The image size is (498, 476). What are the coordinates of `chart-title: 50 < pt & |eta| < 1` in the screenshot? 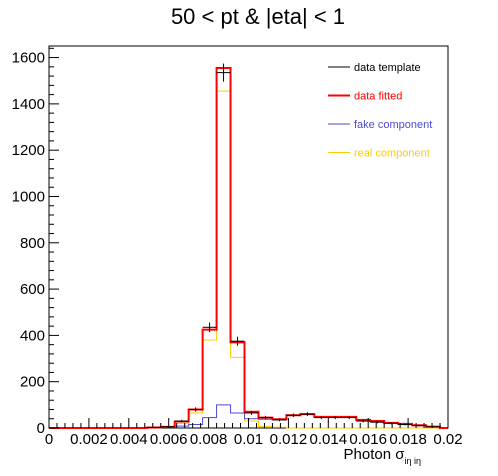 It's located at (258, 16).